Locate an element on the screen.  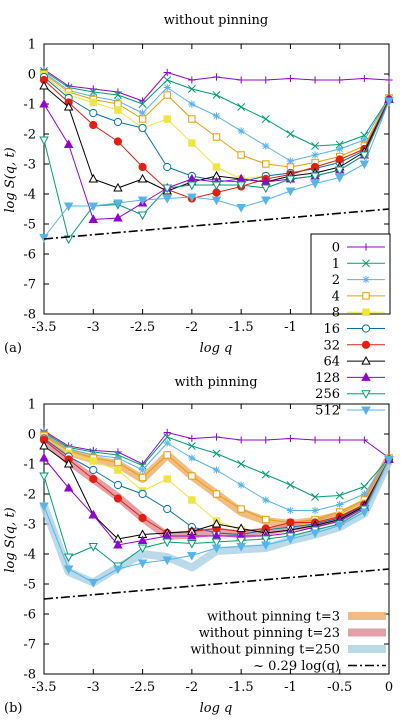
panel-a-legend-label: 0 is located at coordinates (336, 248).